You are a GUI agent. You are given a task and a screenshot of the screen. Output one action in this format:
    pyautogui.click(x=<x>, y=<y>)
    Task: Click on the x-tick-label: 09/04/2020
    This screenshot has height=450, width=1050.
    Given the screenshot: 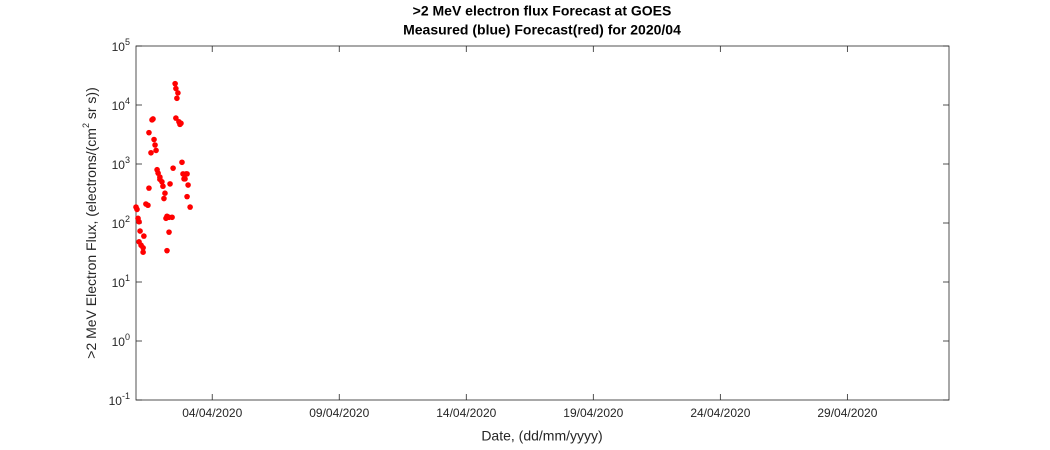 What is the action you would take?
    pyautogui.click(x=339, y=413)
    